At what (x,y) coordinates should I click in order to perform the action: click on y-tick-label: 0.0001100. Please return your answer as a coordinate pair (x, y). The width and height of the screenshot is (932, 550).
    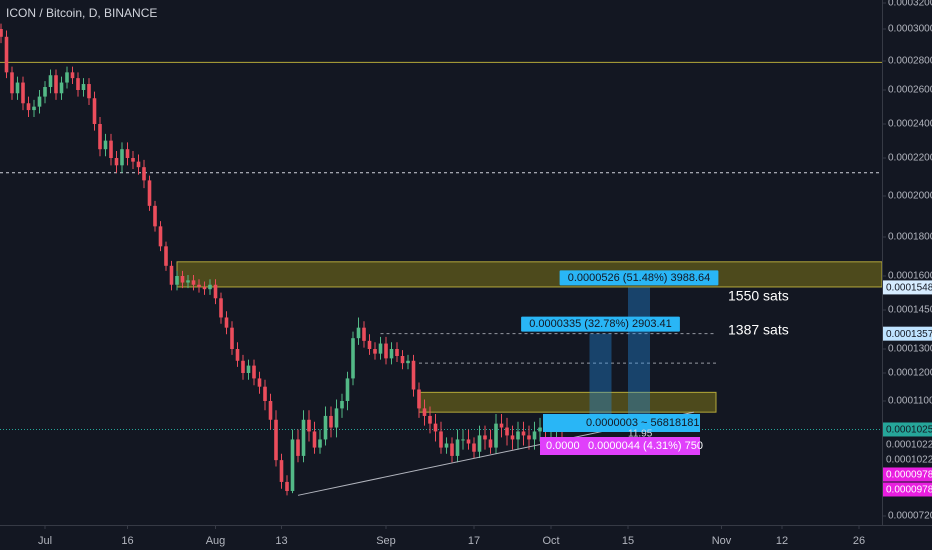
    Looking at the image, I should click on (910, 401).